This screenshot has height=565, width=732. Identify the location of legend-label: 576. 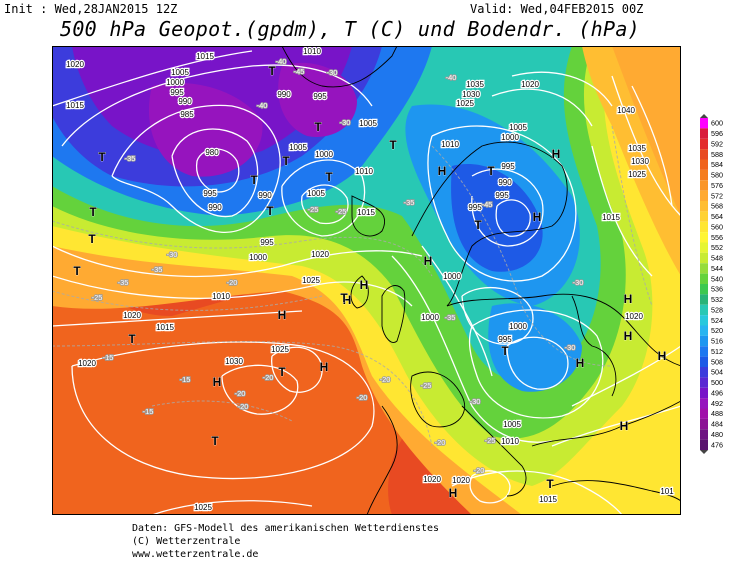
(717, 185).